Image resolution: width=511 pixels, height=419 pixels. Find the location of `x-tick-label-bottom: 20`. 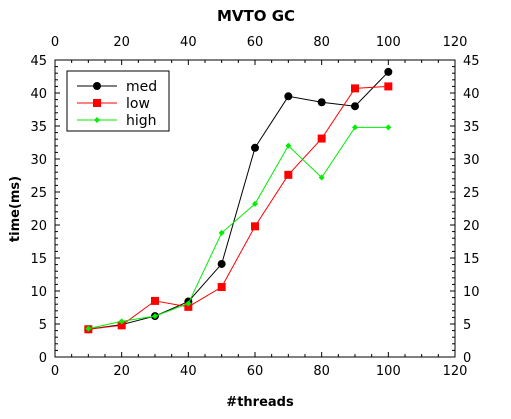

x-tick-label-bottom: 20 is located at coordinates (121, 371).